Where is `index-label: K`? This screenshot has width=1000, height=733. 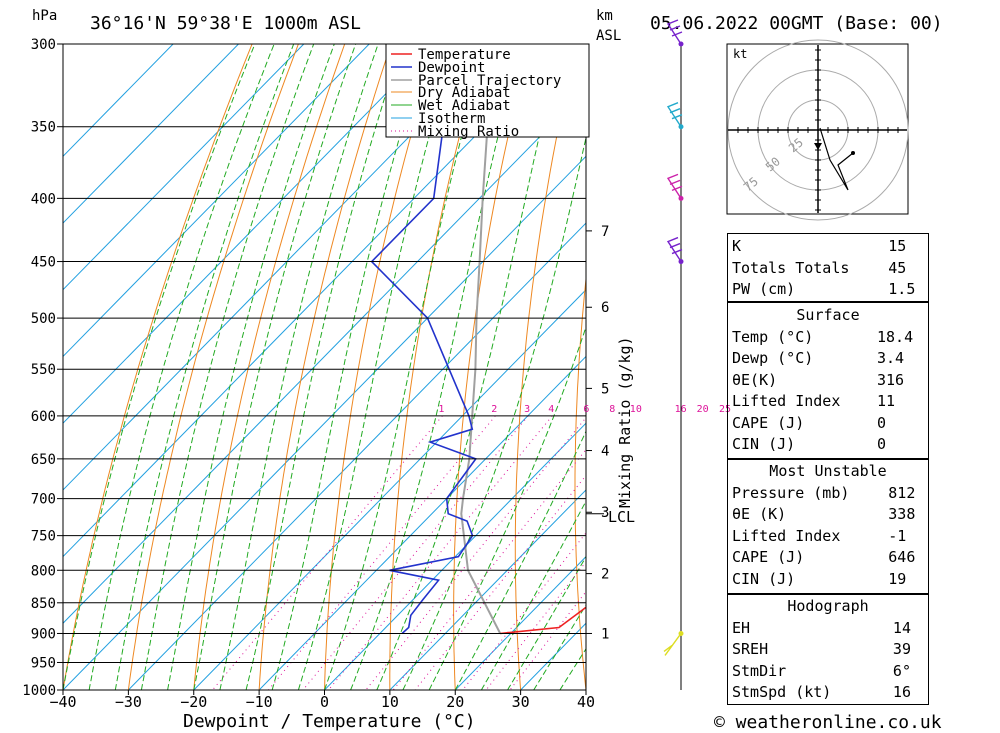
index-label: K is located at coordinates (737, 246).